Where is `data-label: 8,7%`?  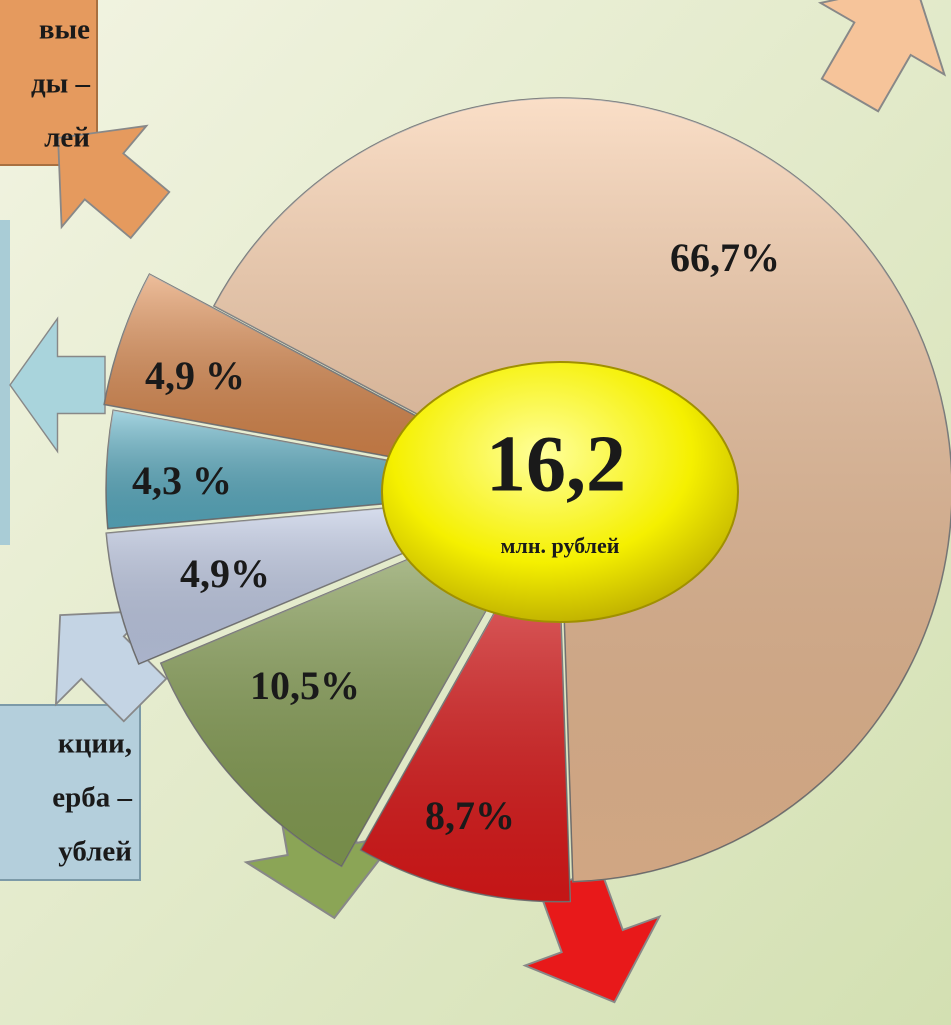
data-label: 8,7% is located at coordinates (470, 815).